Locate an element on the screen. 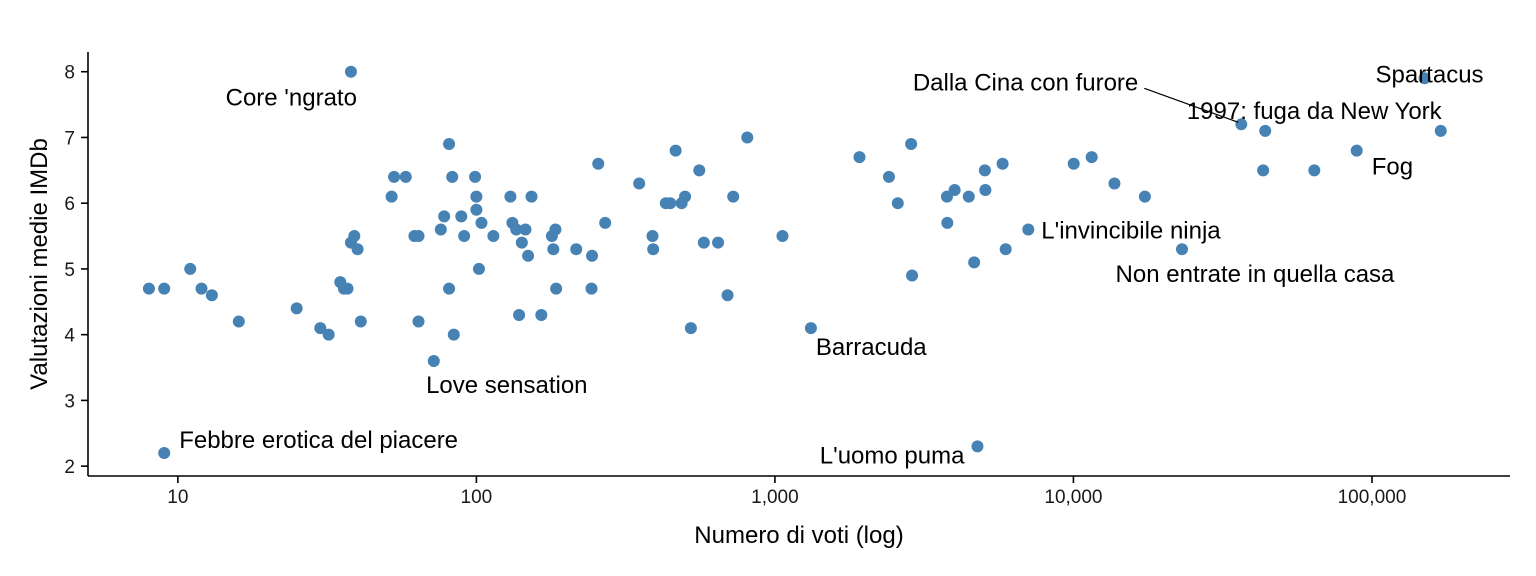 This screenshot has height=576, width=1536. y-tick-label: 6 is located at coordinates (69, 204).